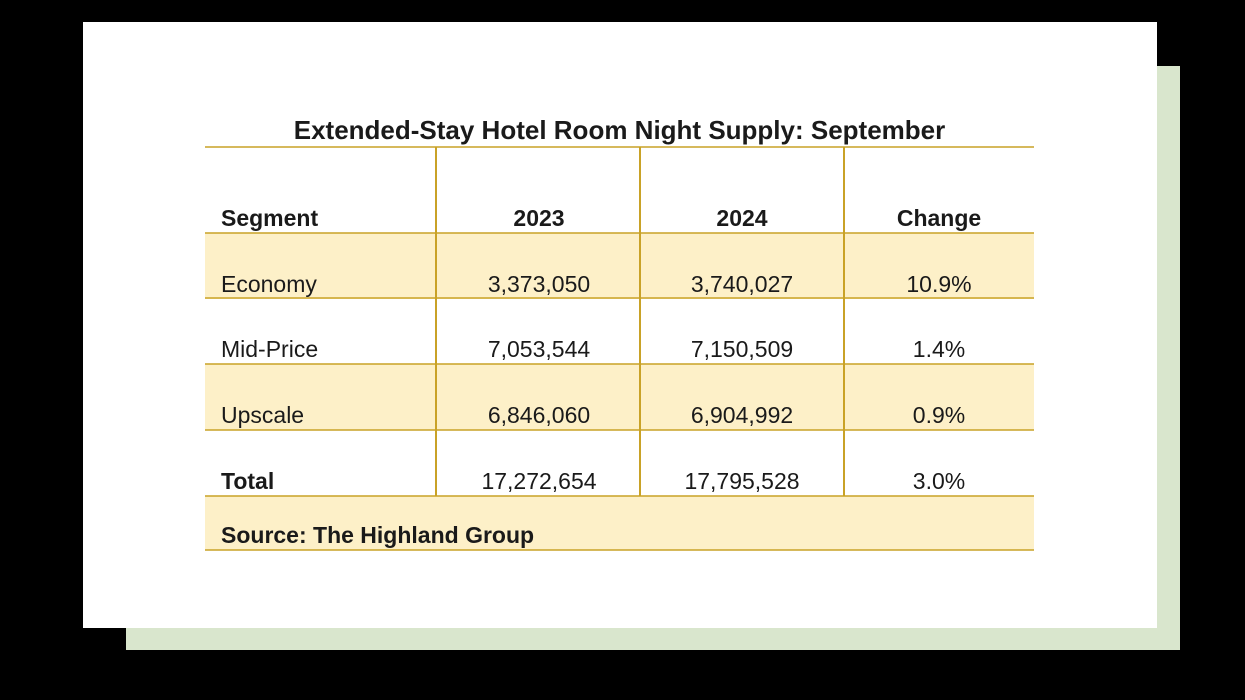 This screenshot has width=1245, height=700. What do you see at coordinates (742, 415) in the screenshot?
I see `cell-y2024-2: 6,904,992` at bounding box center [742, 415].